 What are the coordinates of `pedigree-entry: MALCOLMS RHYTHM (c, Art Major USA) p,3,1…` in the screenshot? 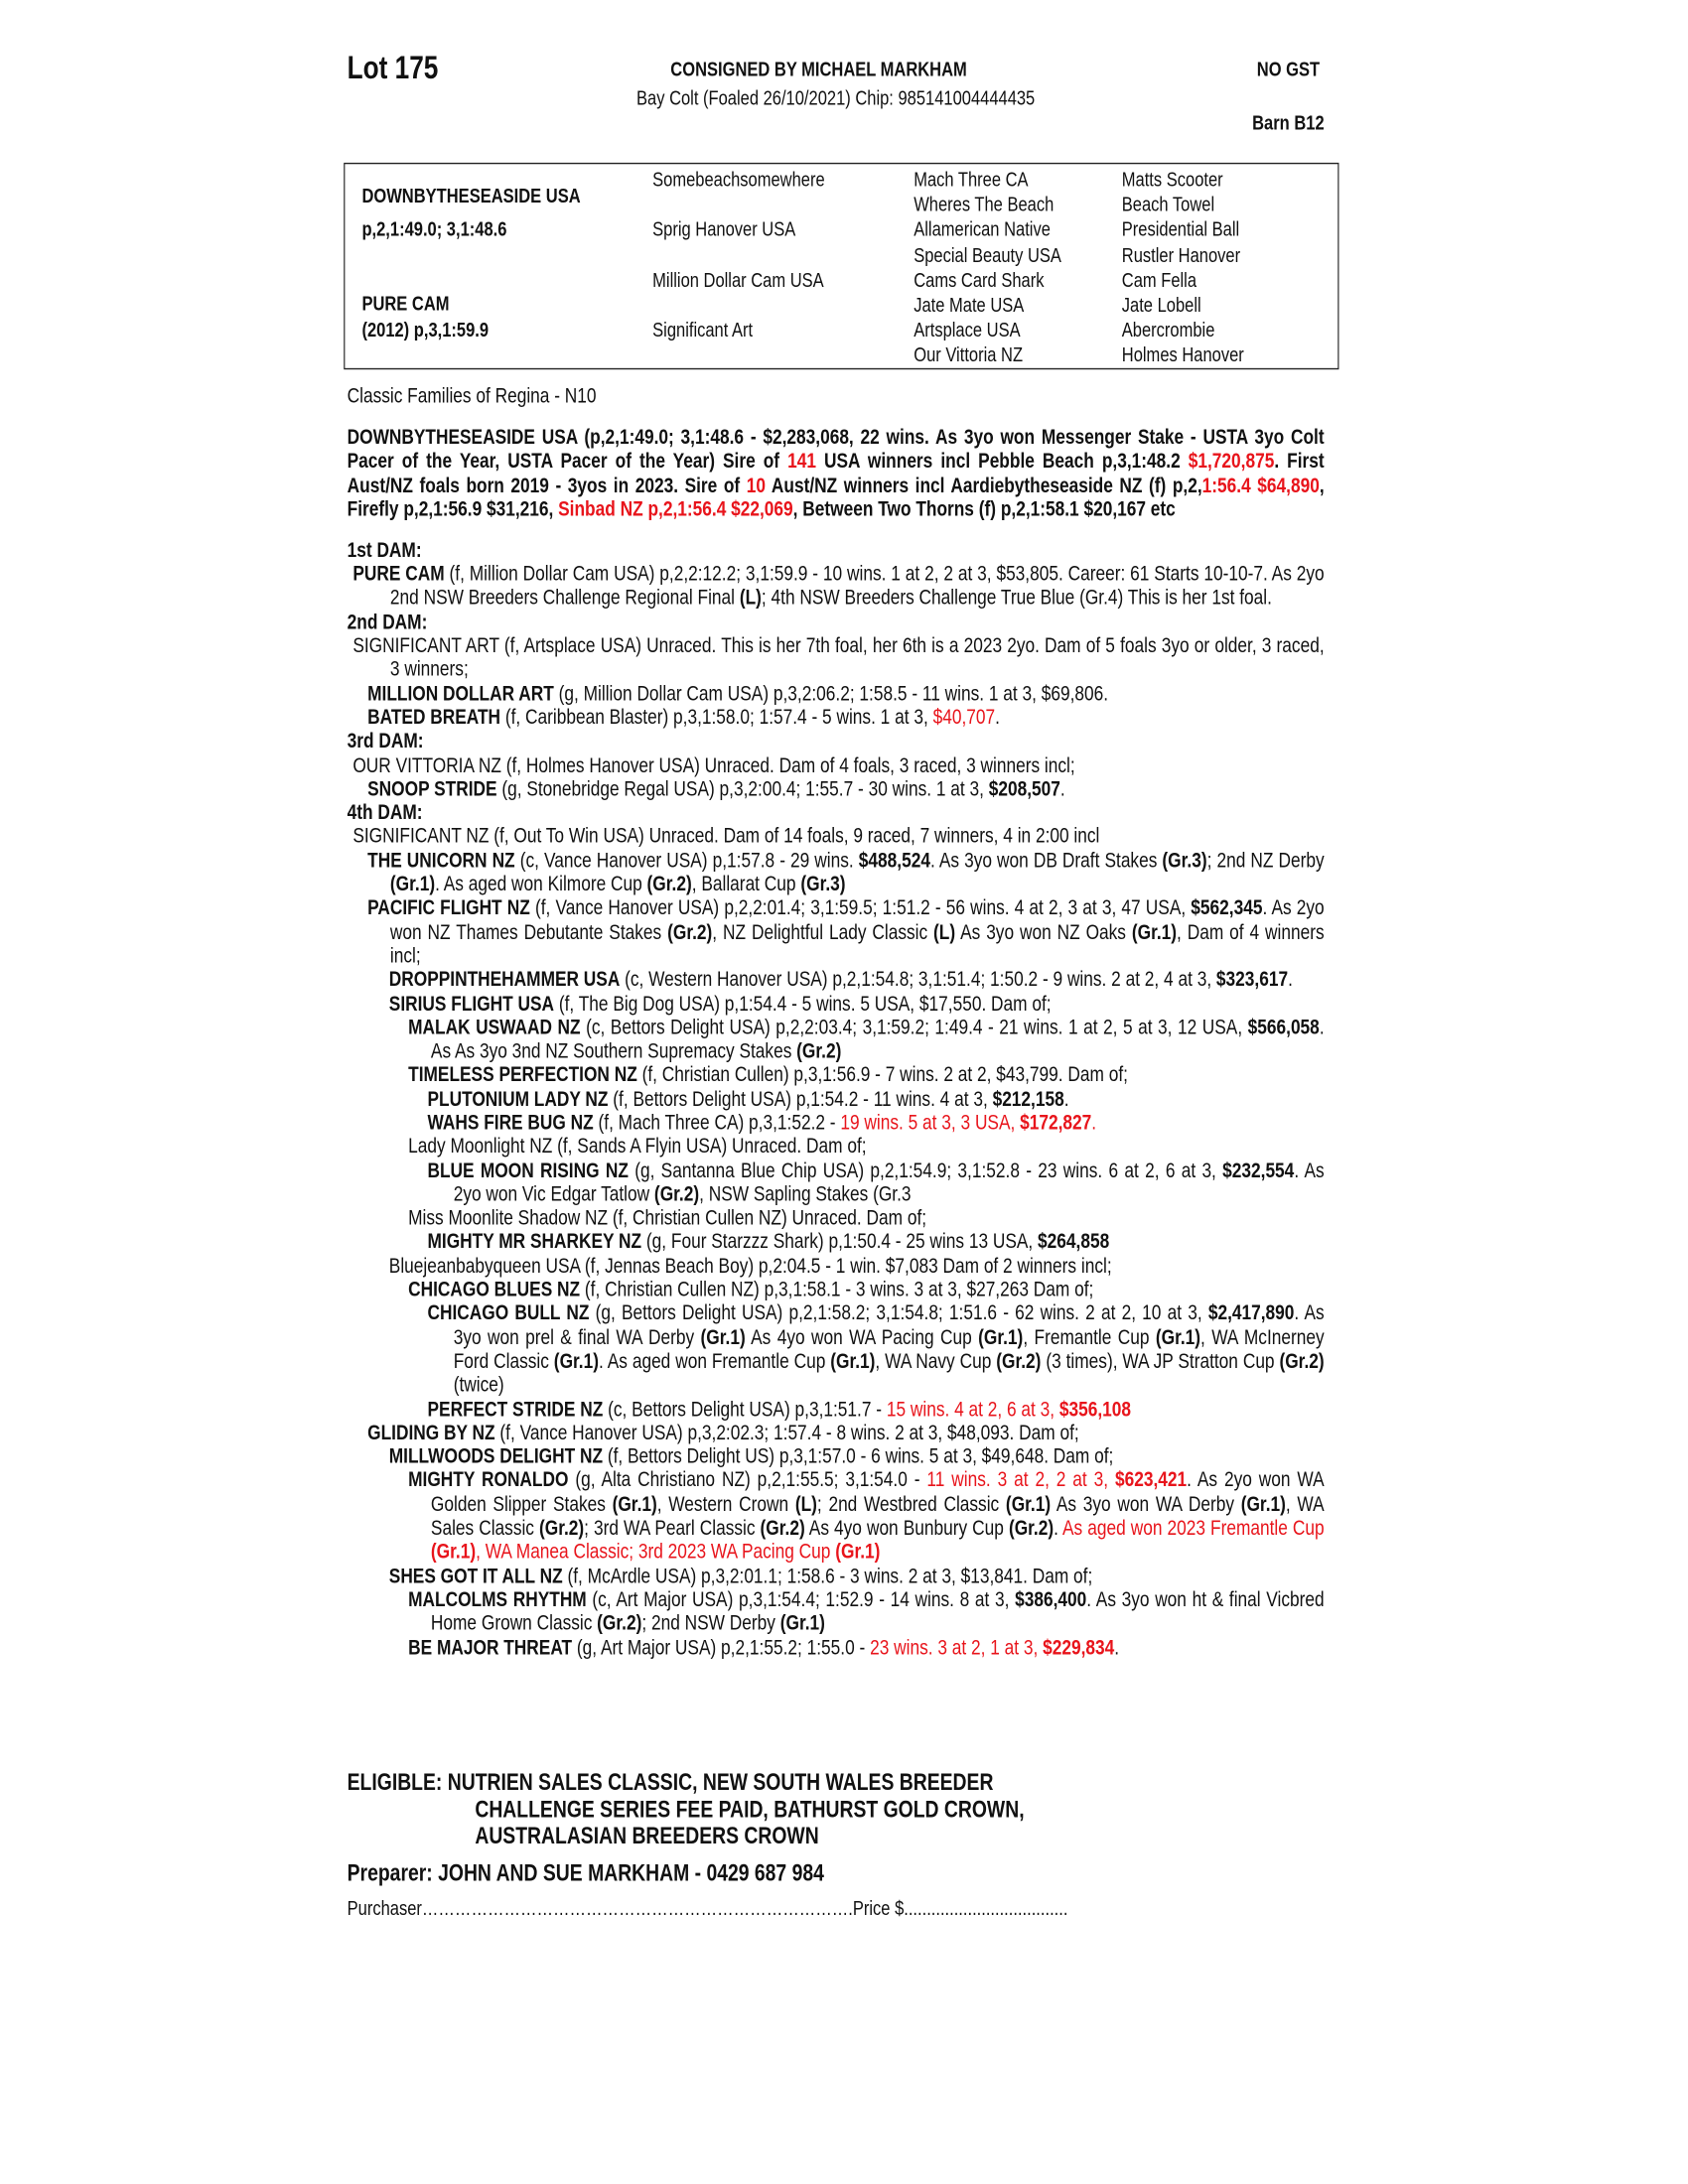 It's located at (836, 1612).